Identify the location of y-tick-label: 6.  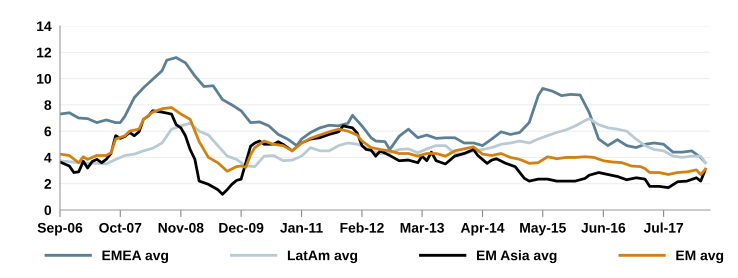
(48, 131).